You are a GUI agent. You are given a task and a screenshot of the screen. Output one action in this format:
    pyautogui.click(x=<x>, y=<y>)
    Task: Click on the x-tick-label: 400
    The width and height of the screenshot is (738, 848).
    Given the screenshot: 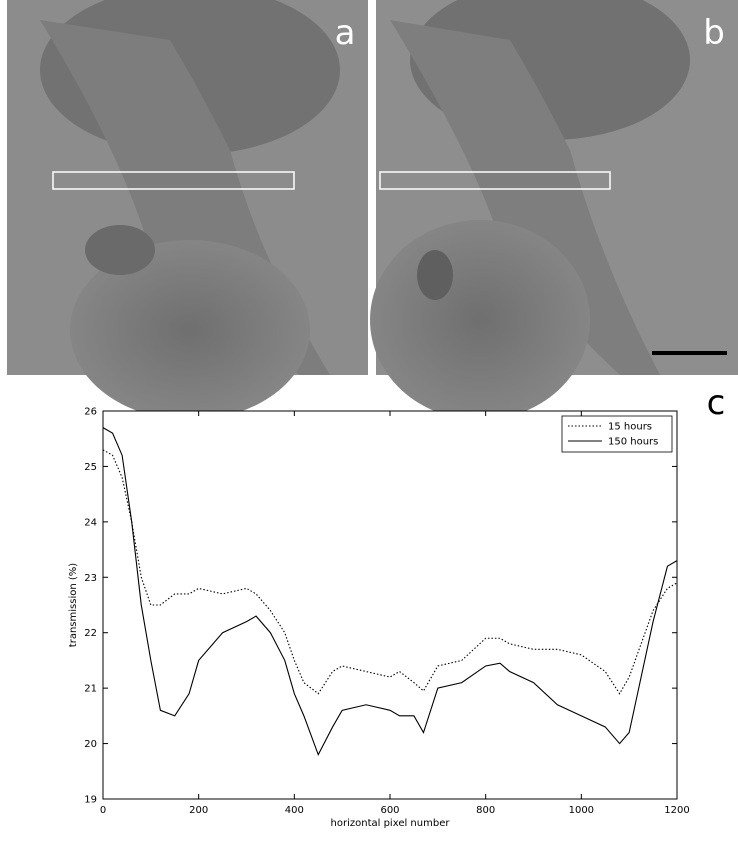 What is the action you would take?
    pyautogui.click(x=294, y=810)
    